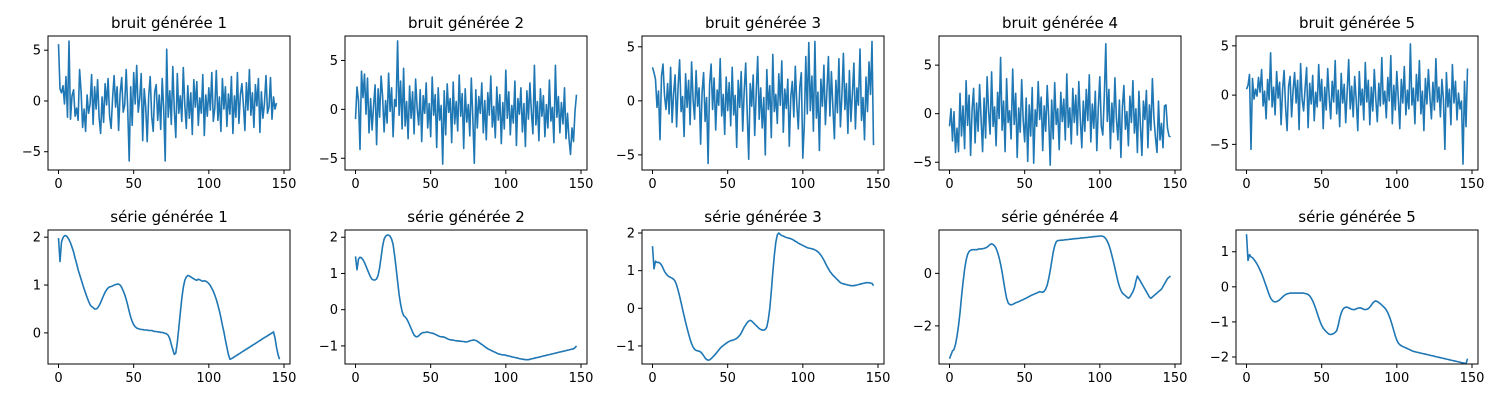 Image resolution: width=1500 pixels, height=400 pixels. What do you see at coordinates (762, 217) in the screenshot?
I see `subplot-title: série générée 3` at bounding box center [762, 217].